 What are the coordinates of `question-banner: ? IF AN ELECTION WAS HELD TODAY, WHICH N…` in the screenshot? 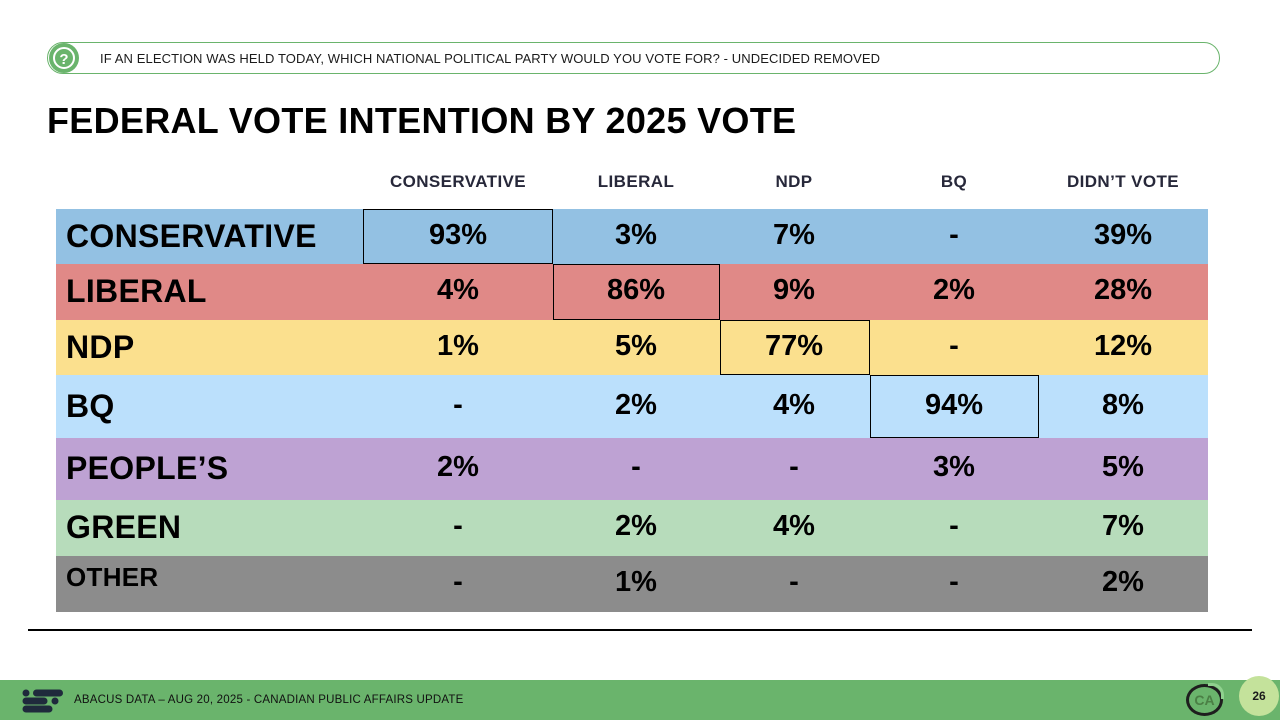 It's located at (633, 58).